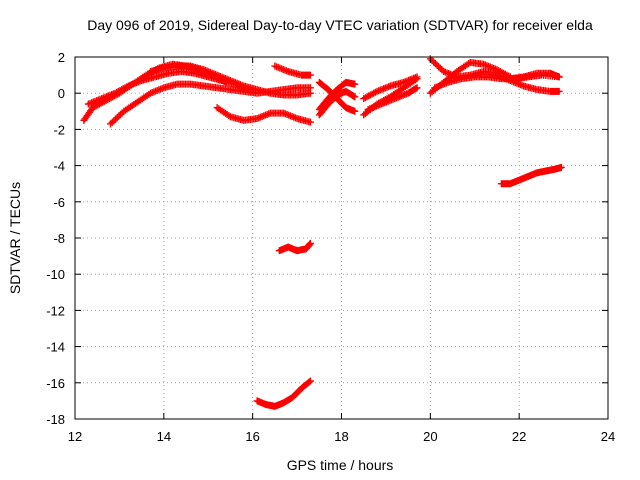 This screenshot has width=640, height=480. I want to click on y-tick-label: -4, so click(59, 166).